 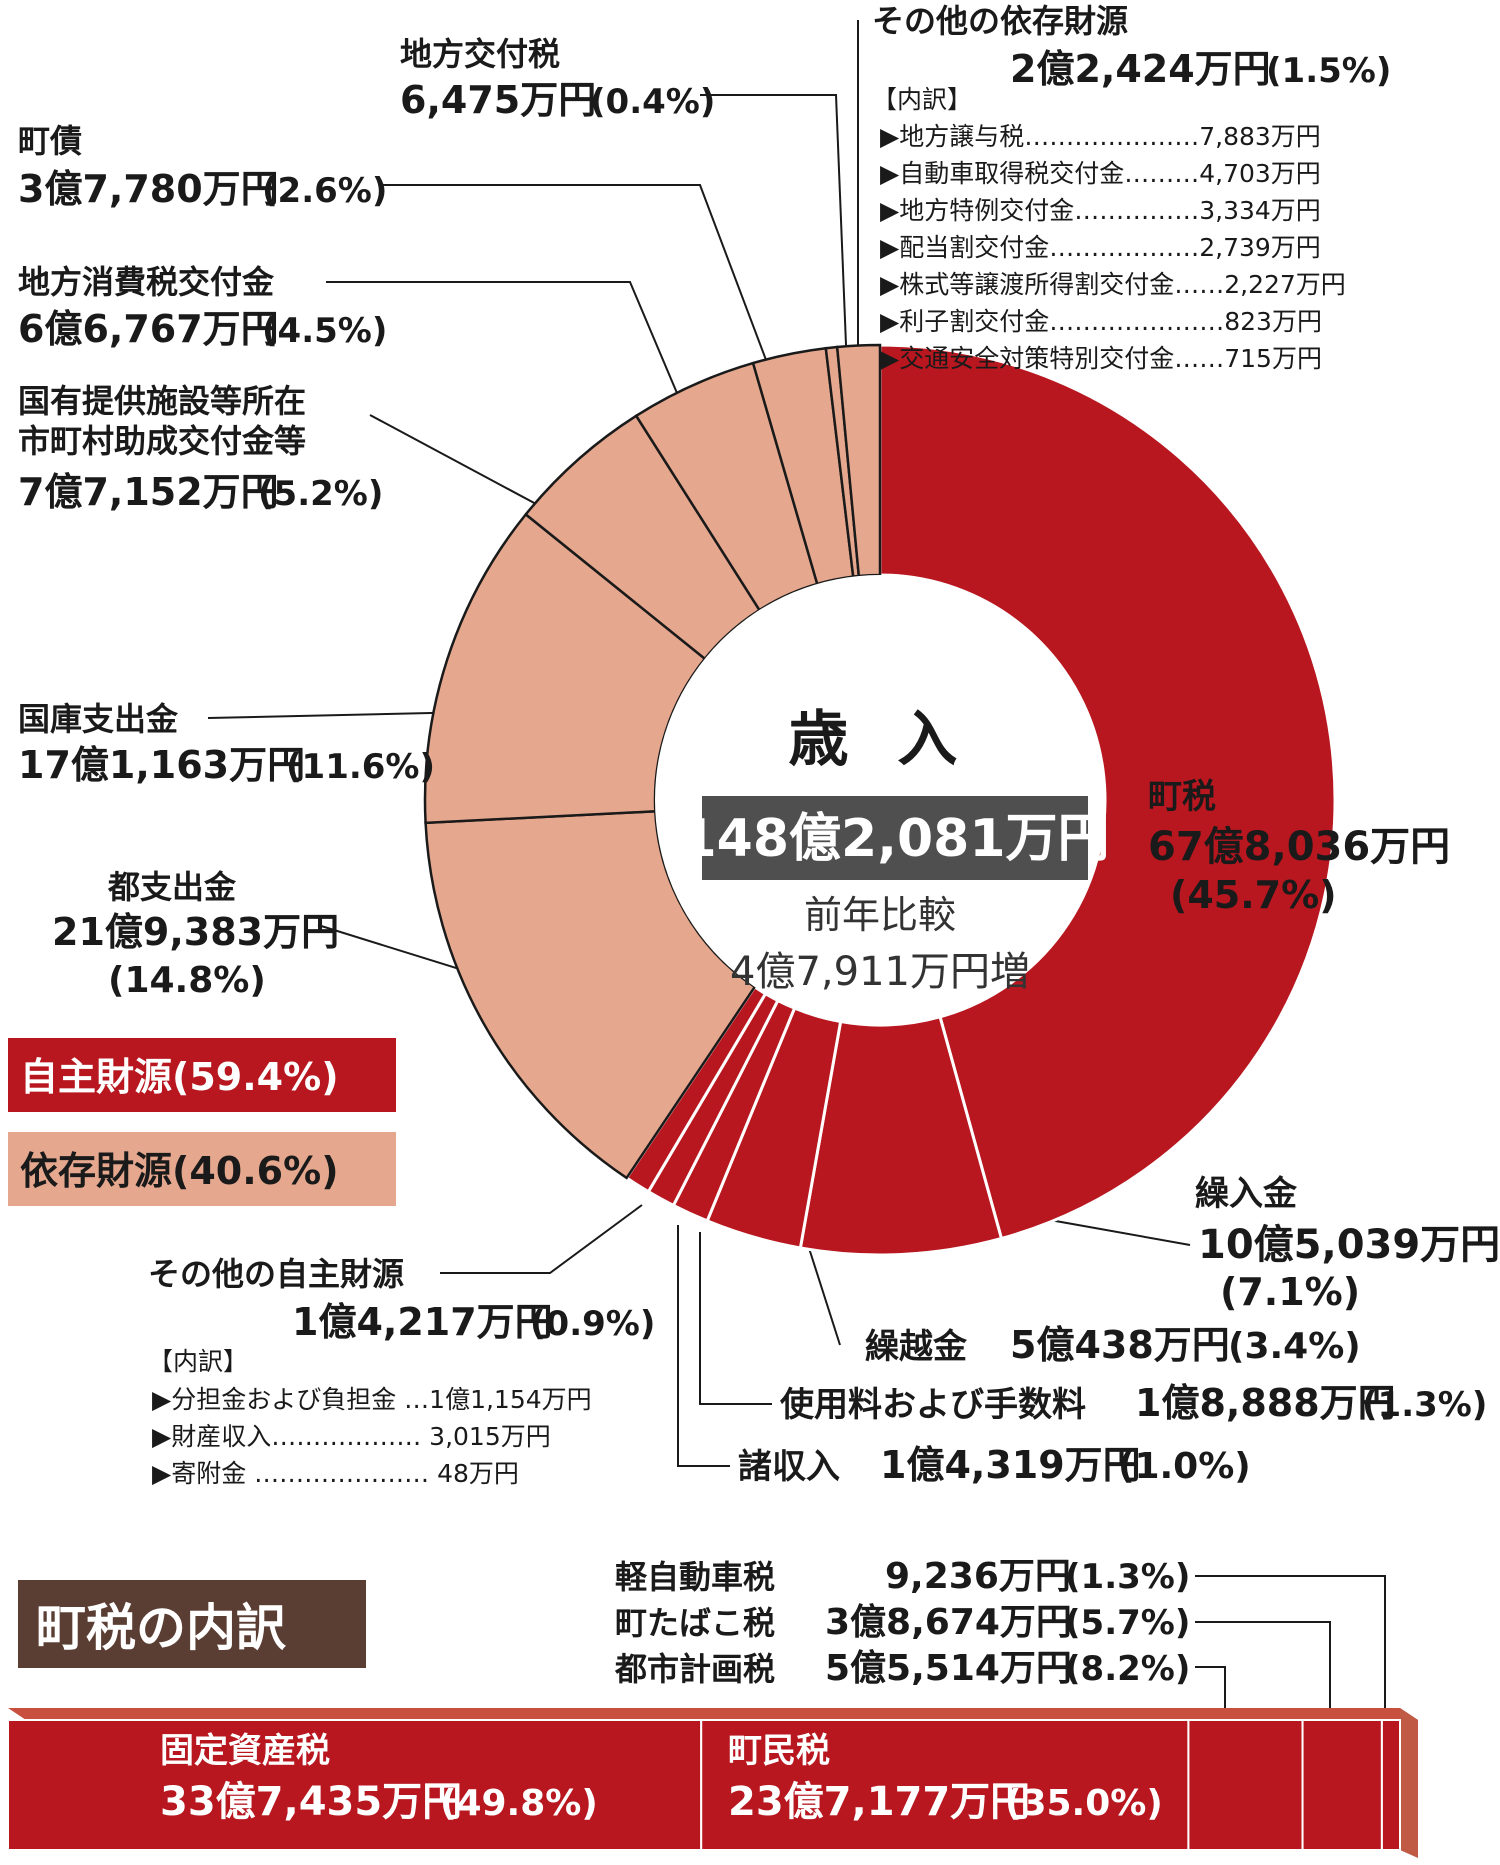 I want to click on label-other-dependent: その他の依存財源 2億2,424万円 (1.5%), so click(x=1131, y=46).